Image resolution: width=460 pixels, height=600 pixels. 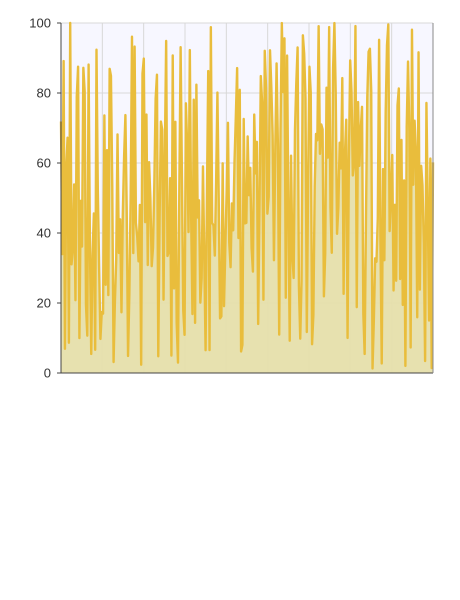 What do you see at coordinates (44, 233) in the screenshot?
I see `y-tick-label: 40` at bounding box center [44, 233].